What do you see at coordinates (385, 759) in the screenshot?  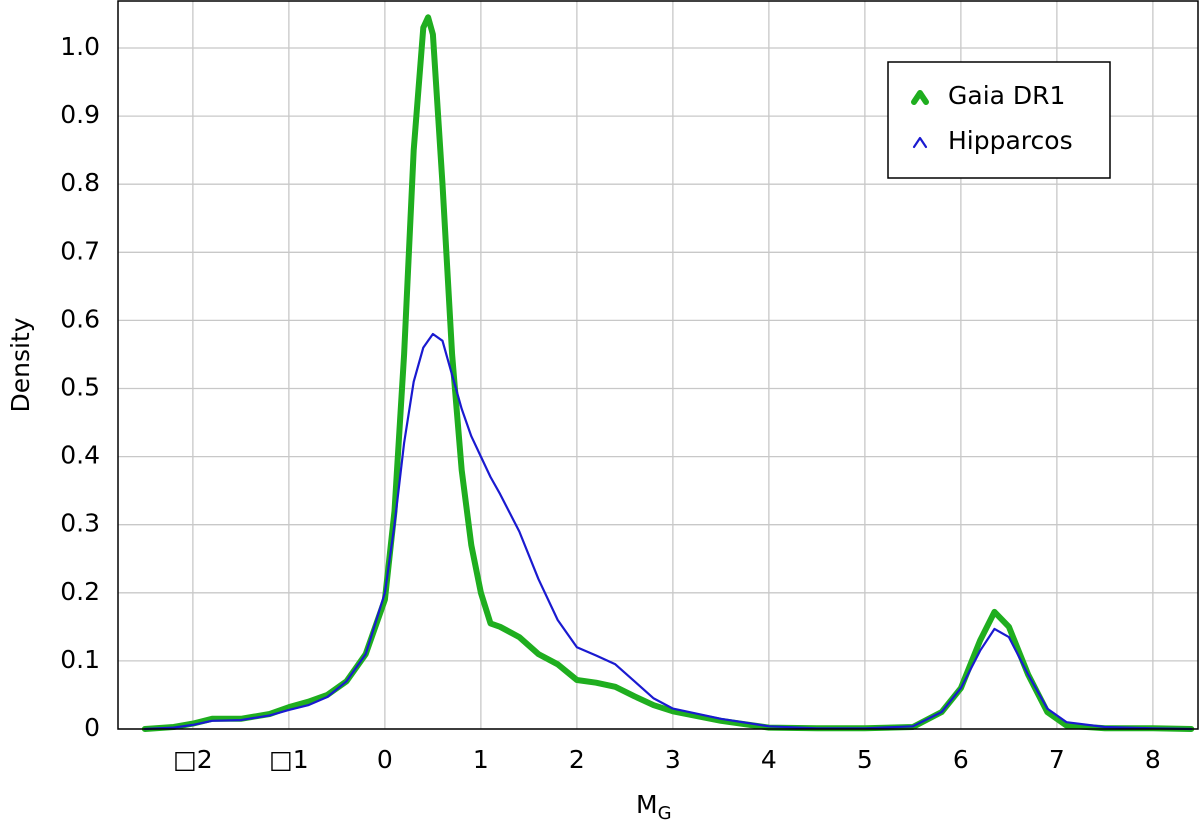 I see `x-tick-label: 0` at bounding box center [385, 759].